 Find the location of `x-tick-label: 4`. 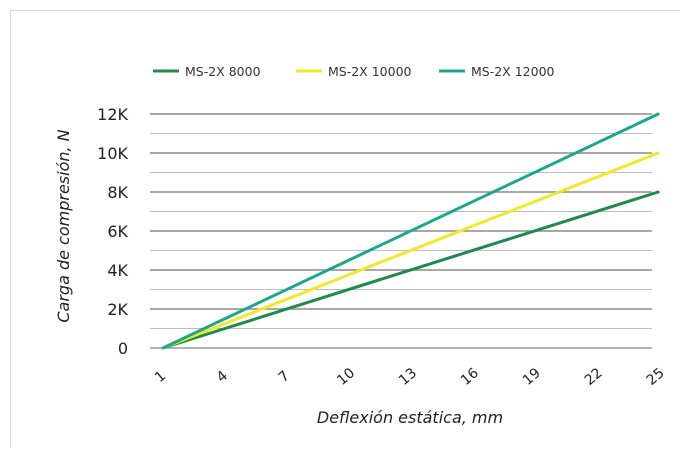

x-tick-label: 4 is located at coordinates (222, 377).